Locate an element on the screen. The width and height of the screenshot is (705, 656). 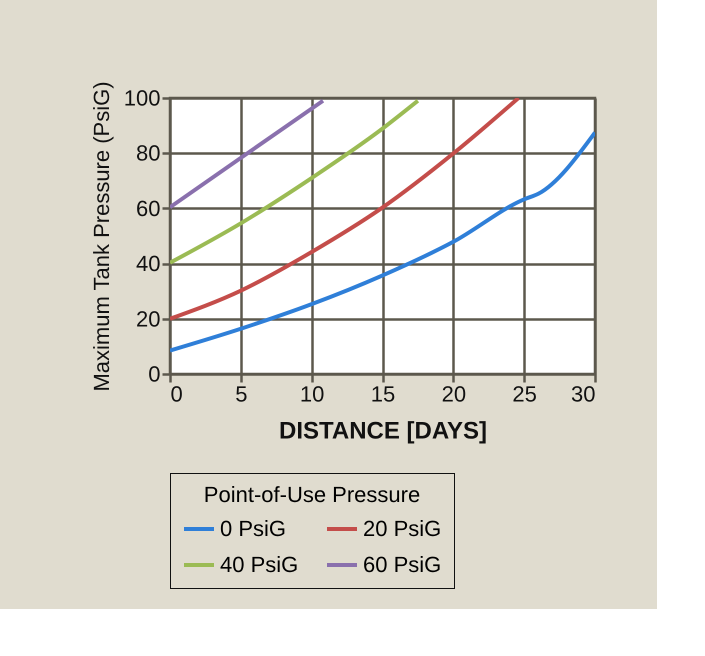
line-series is located at coordinates (295, 181).